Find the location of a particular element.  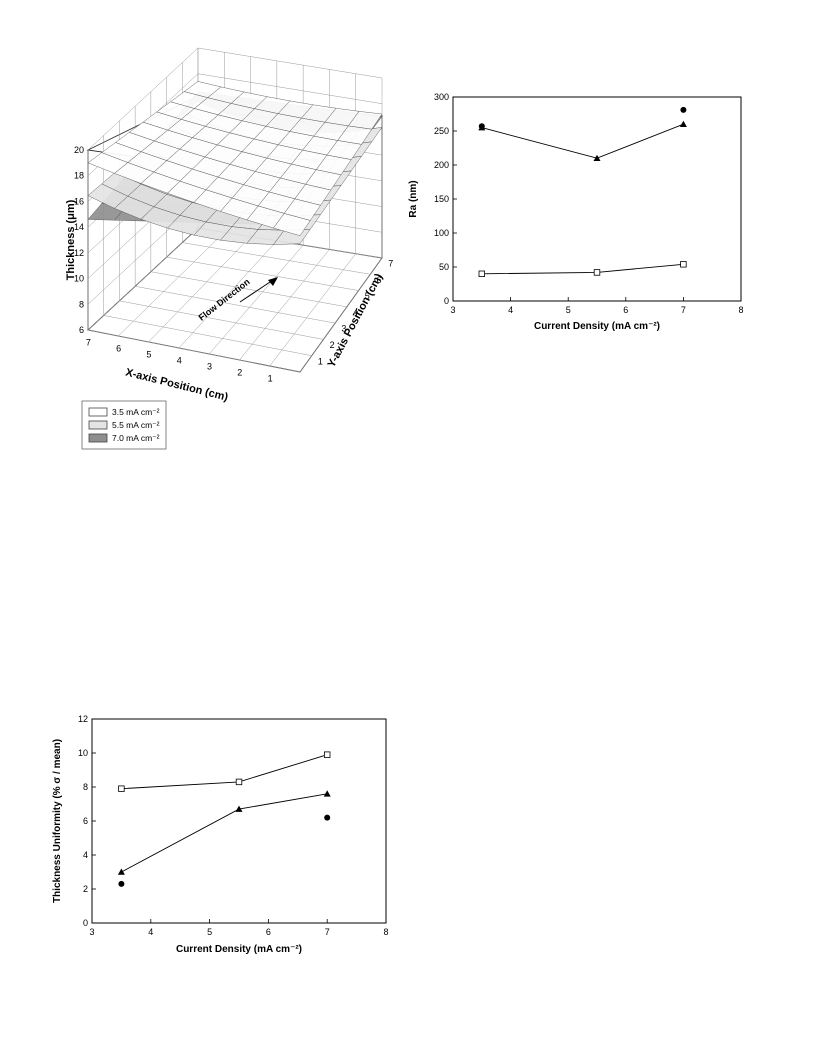

legend-label-2: 5.5 mA cm⁻² is located at coordinates (136, 425).